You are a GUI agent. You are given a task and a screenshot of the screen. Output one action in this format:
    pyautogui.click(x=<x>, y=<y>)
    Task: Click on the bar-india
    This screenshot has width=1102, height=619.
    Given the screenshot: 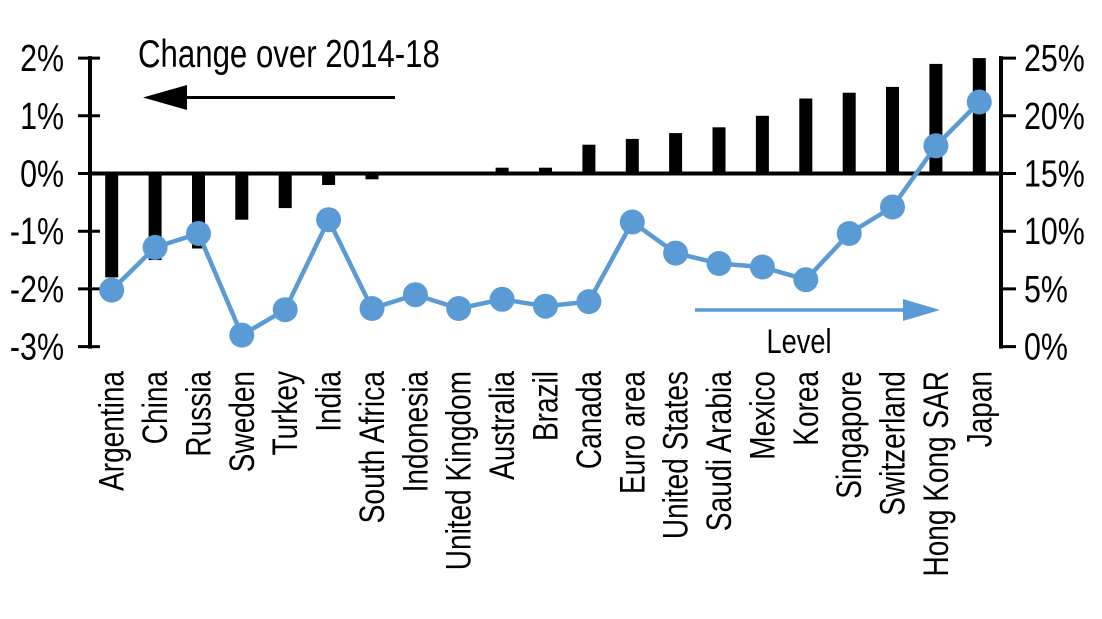 What is the action you would take?
    pyautogui.click(x=329, y=179)
    